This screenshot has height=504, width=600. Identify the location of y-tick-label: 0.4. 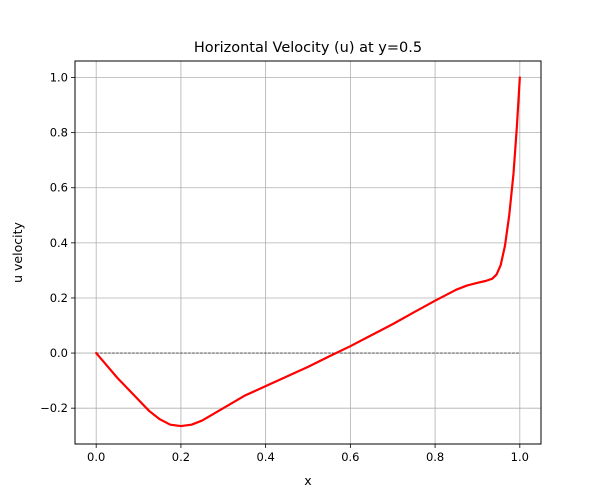
(59, 243).